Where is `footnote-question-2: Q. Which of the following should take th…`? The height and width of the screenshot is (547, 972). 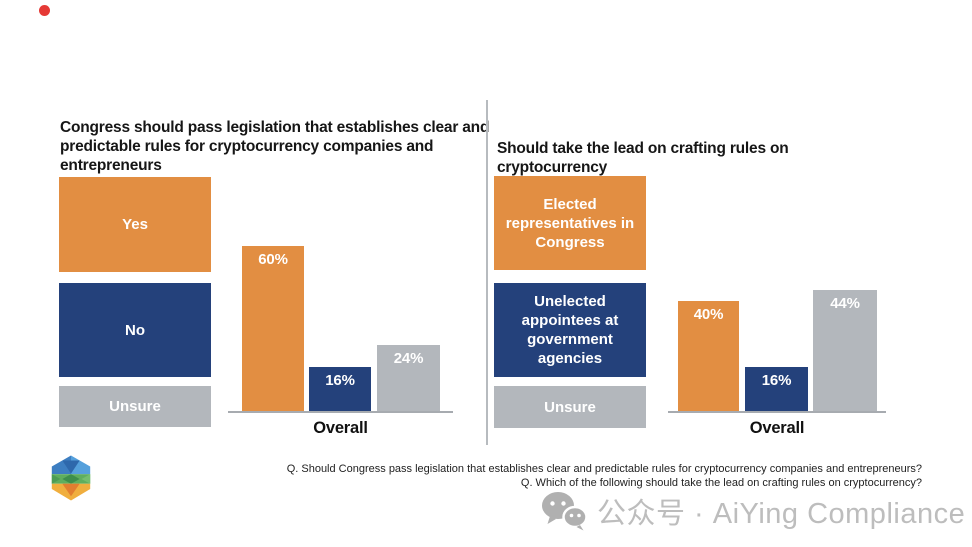 footnote-question-2: Q. Which of the following should take th… is located at coordinates (721, 482).